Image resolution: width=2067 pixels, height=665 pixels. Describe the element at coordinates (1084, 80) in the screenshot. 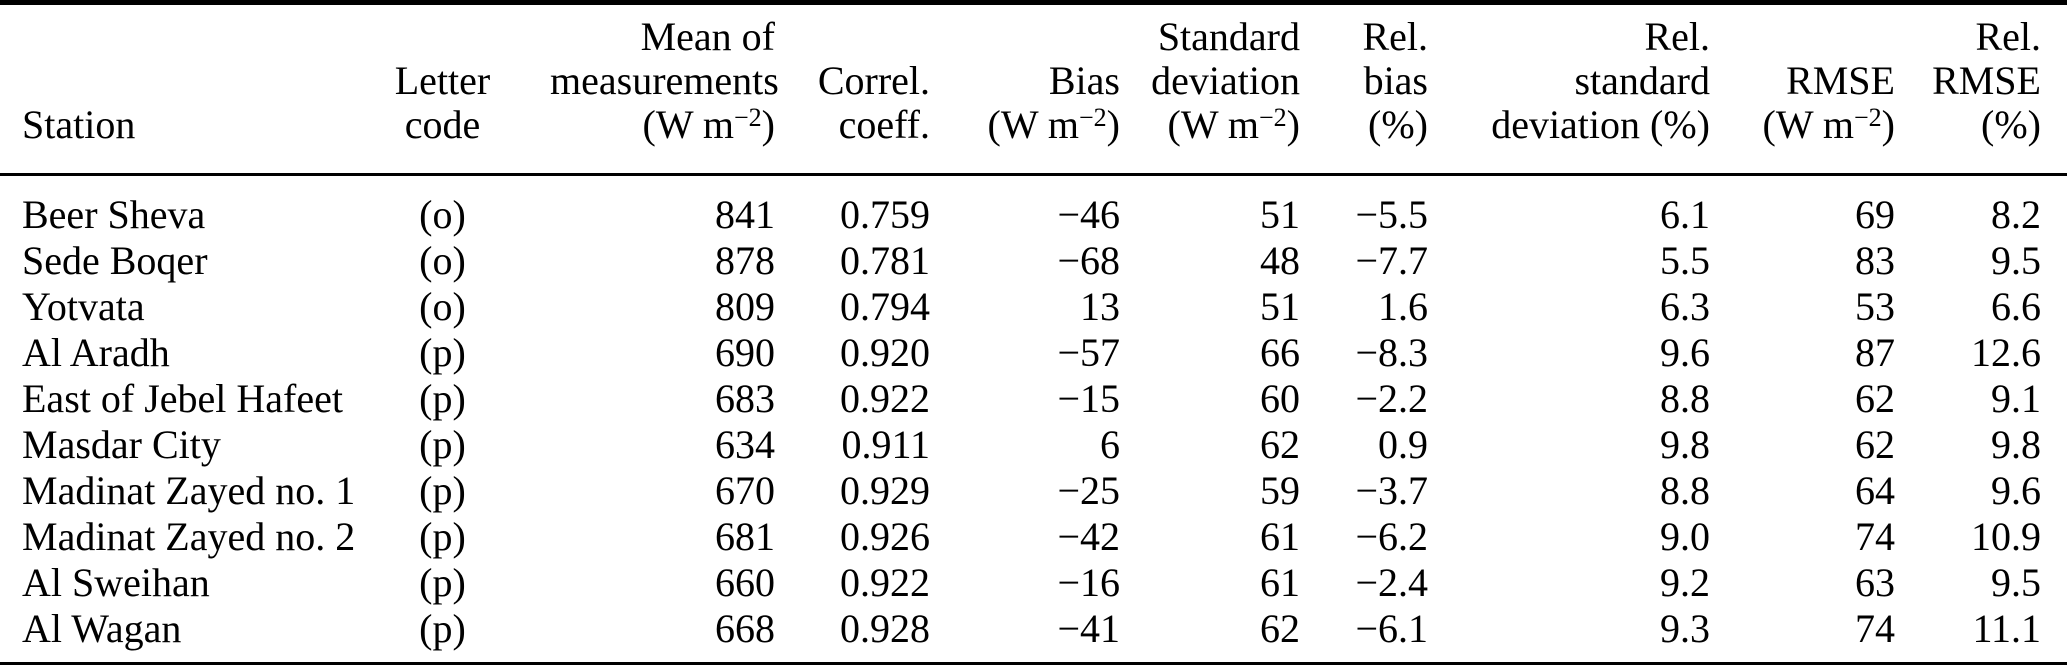

I see `header-line: Bias` at that location.